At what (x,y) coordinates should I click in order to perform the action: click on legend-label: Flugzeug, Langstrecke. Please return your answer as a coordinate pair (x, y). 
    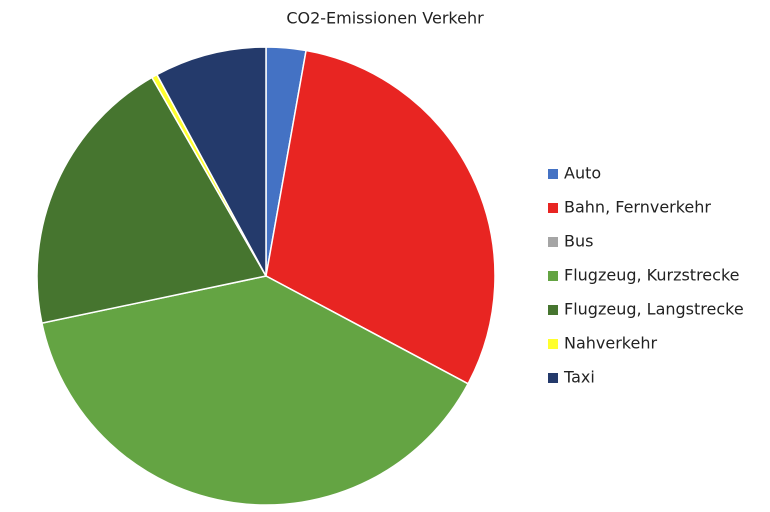
    Looking at the image, I should click on (654, 309).